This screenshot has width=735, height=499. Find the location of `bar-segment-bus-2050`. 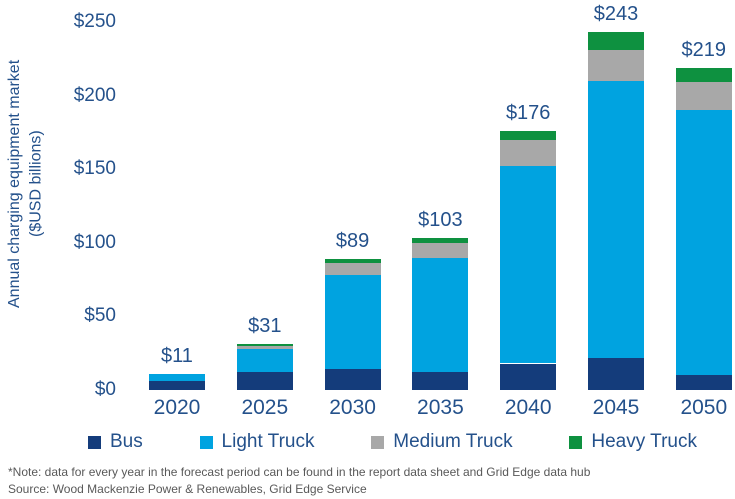

bar-segment-bus-2050 is located at coordinates (703, 382).